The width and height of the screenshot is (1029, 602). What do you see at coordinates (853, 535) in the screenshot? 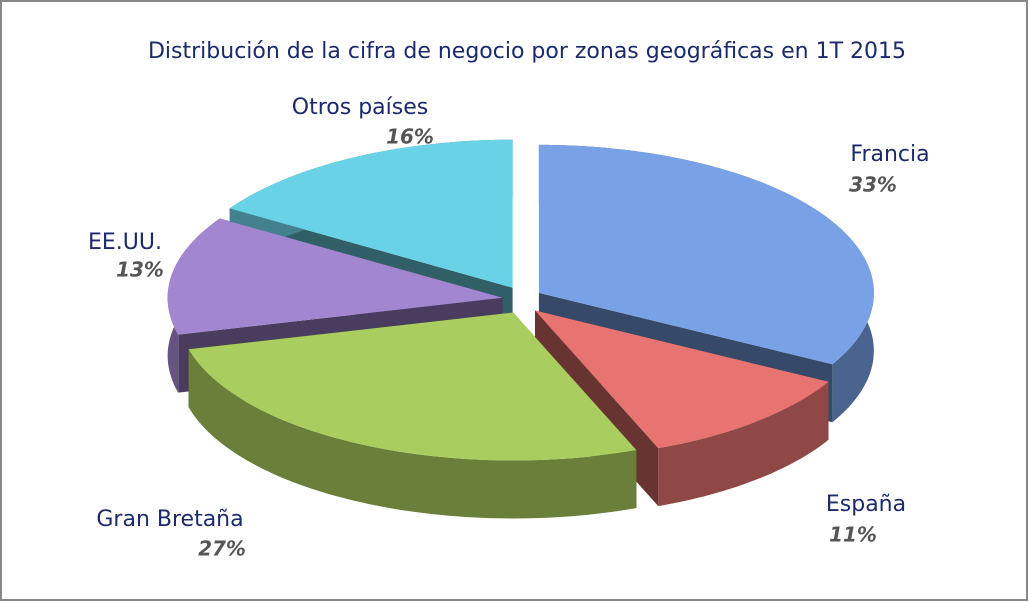
I see `value-label: 11%` at bounding box center [853, 535].